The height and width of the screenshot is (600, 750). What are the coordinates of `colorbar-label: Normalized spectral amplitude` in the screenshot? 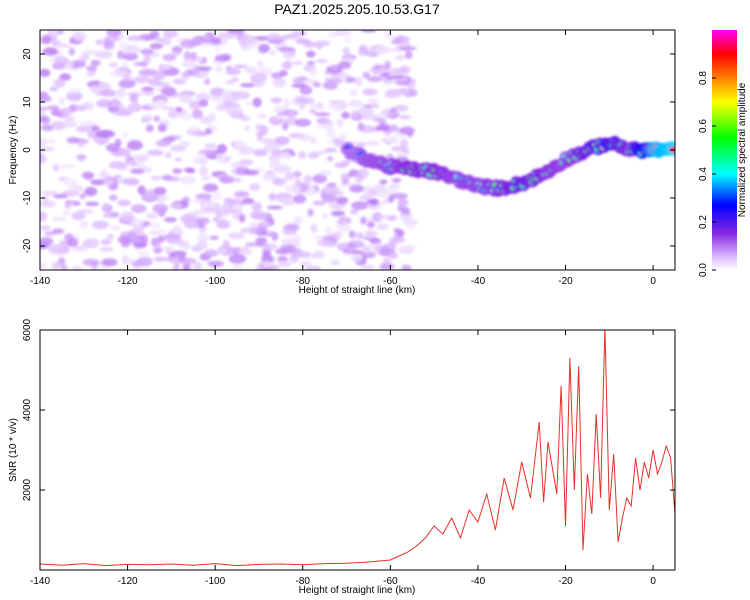 It's located at (742, 149).